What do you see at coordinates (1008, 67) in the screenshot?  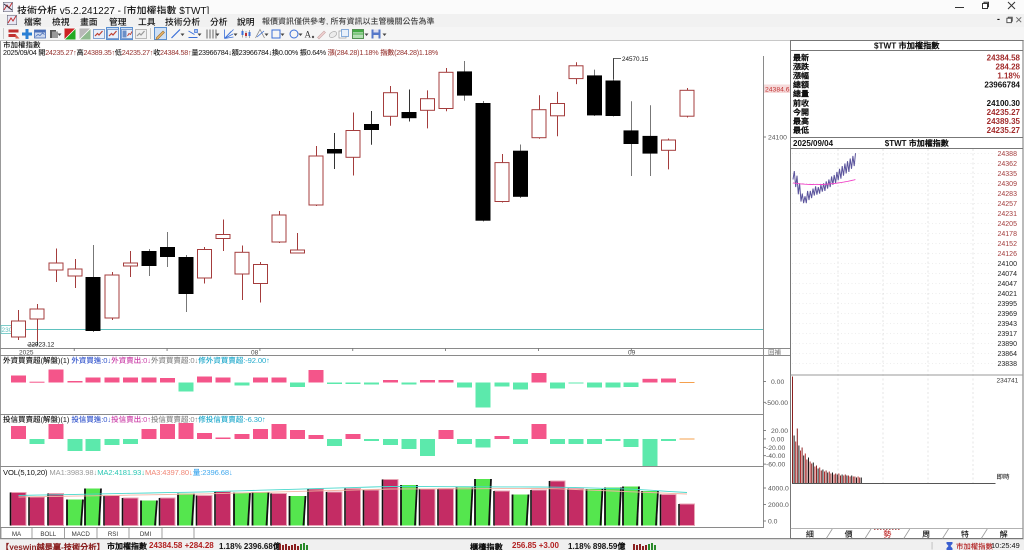 I see `svg-text: 284.28` at bounding box center [1008, 67].